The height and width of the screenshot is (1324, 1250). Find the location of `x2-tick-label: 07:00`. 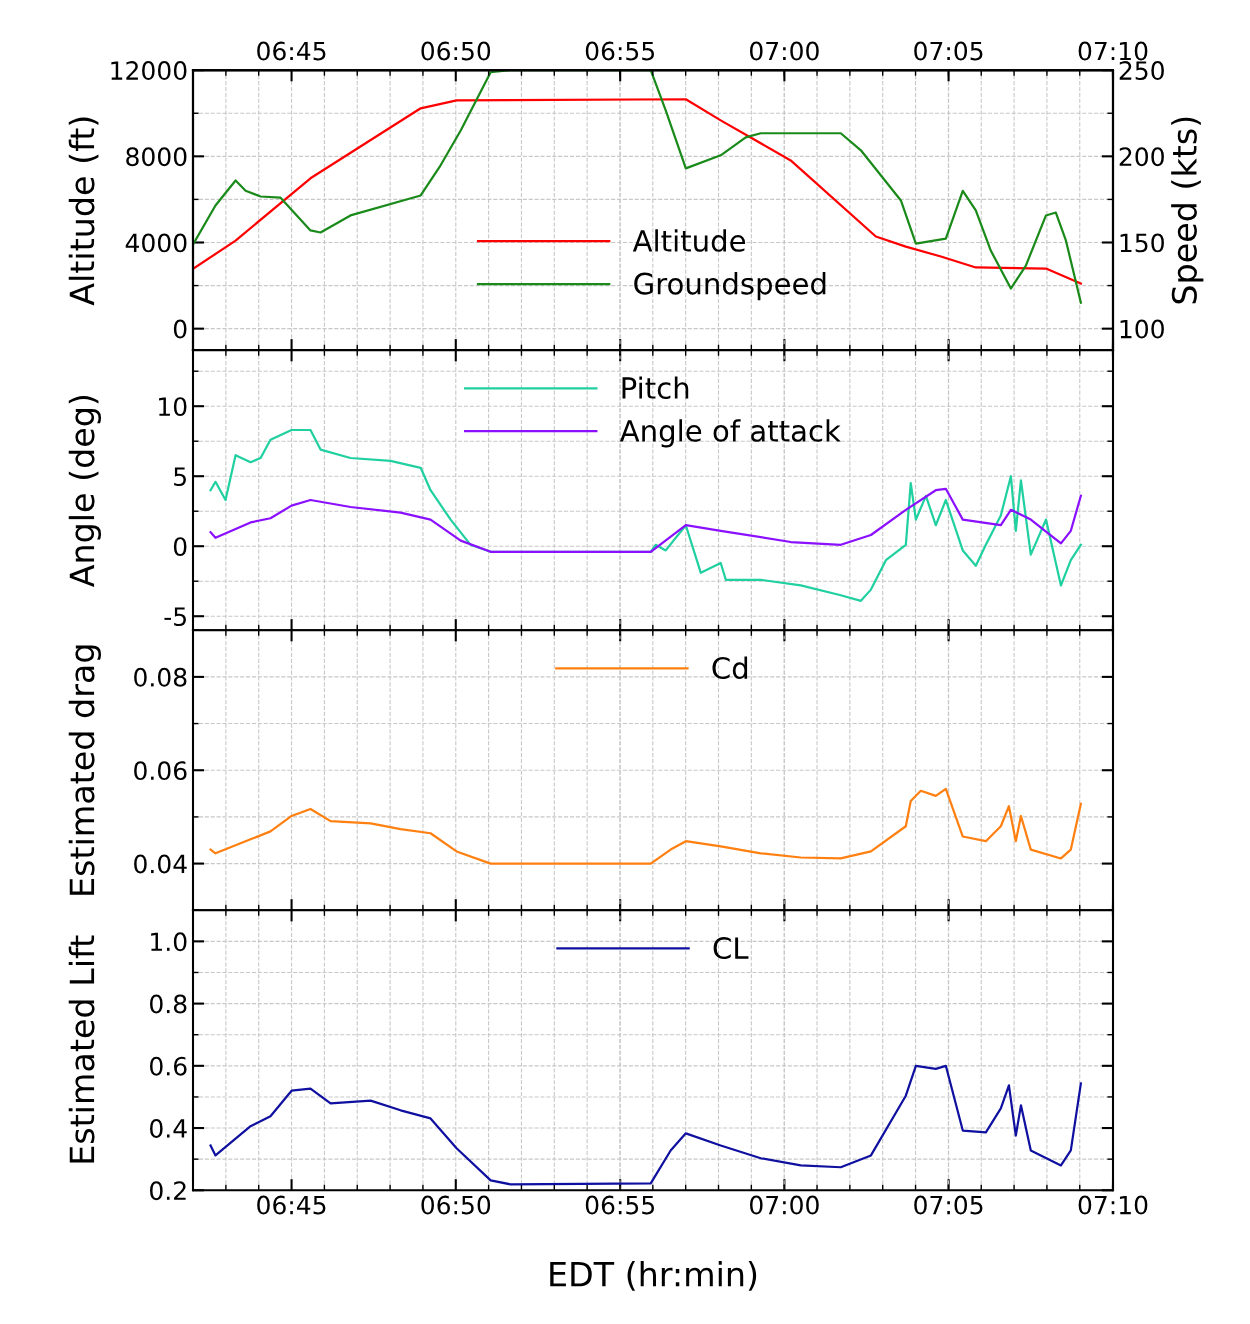

x2-tick-label: 07:00 is located at coordinates (784, 51).